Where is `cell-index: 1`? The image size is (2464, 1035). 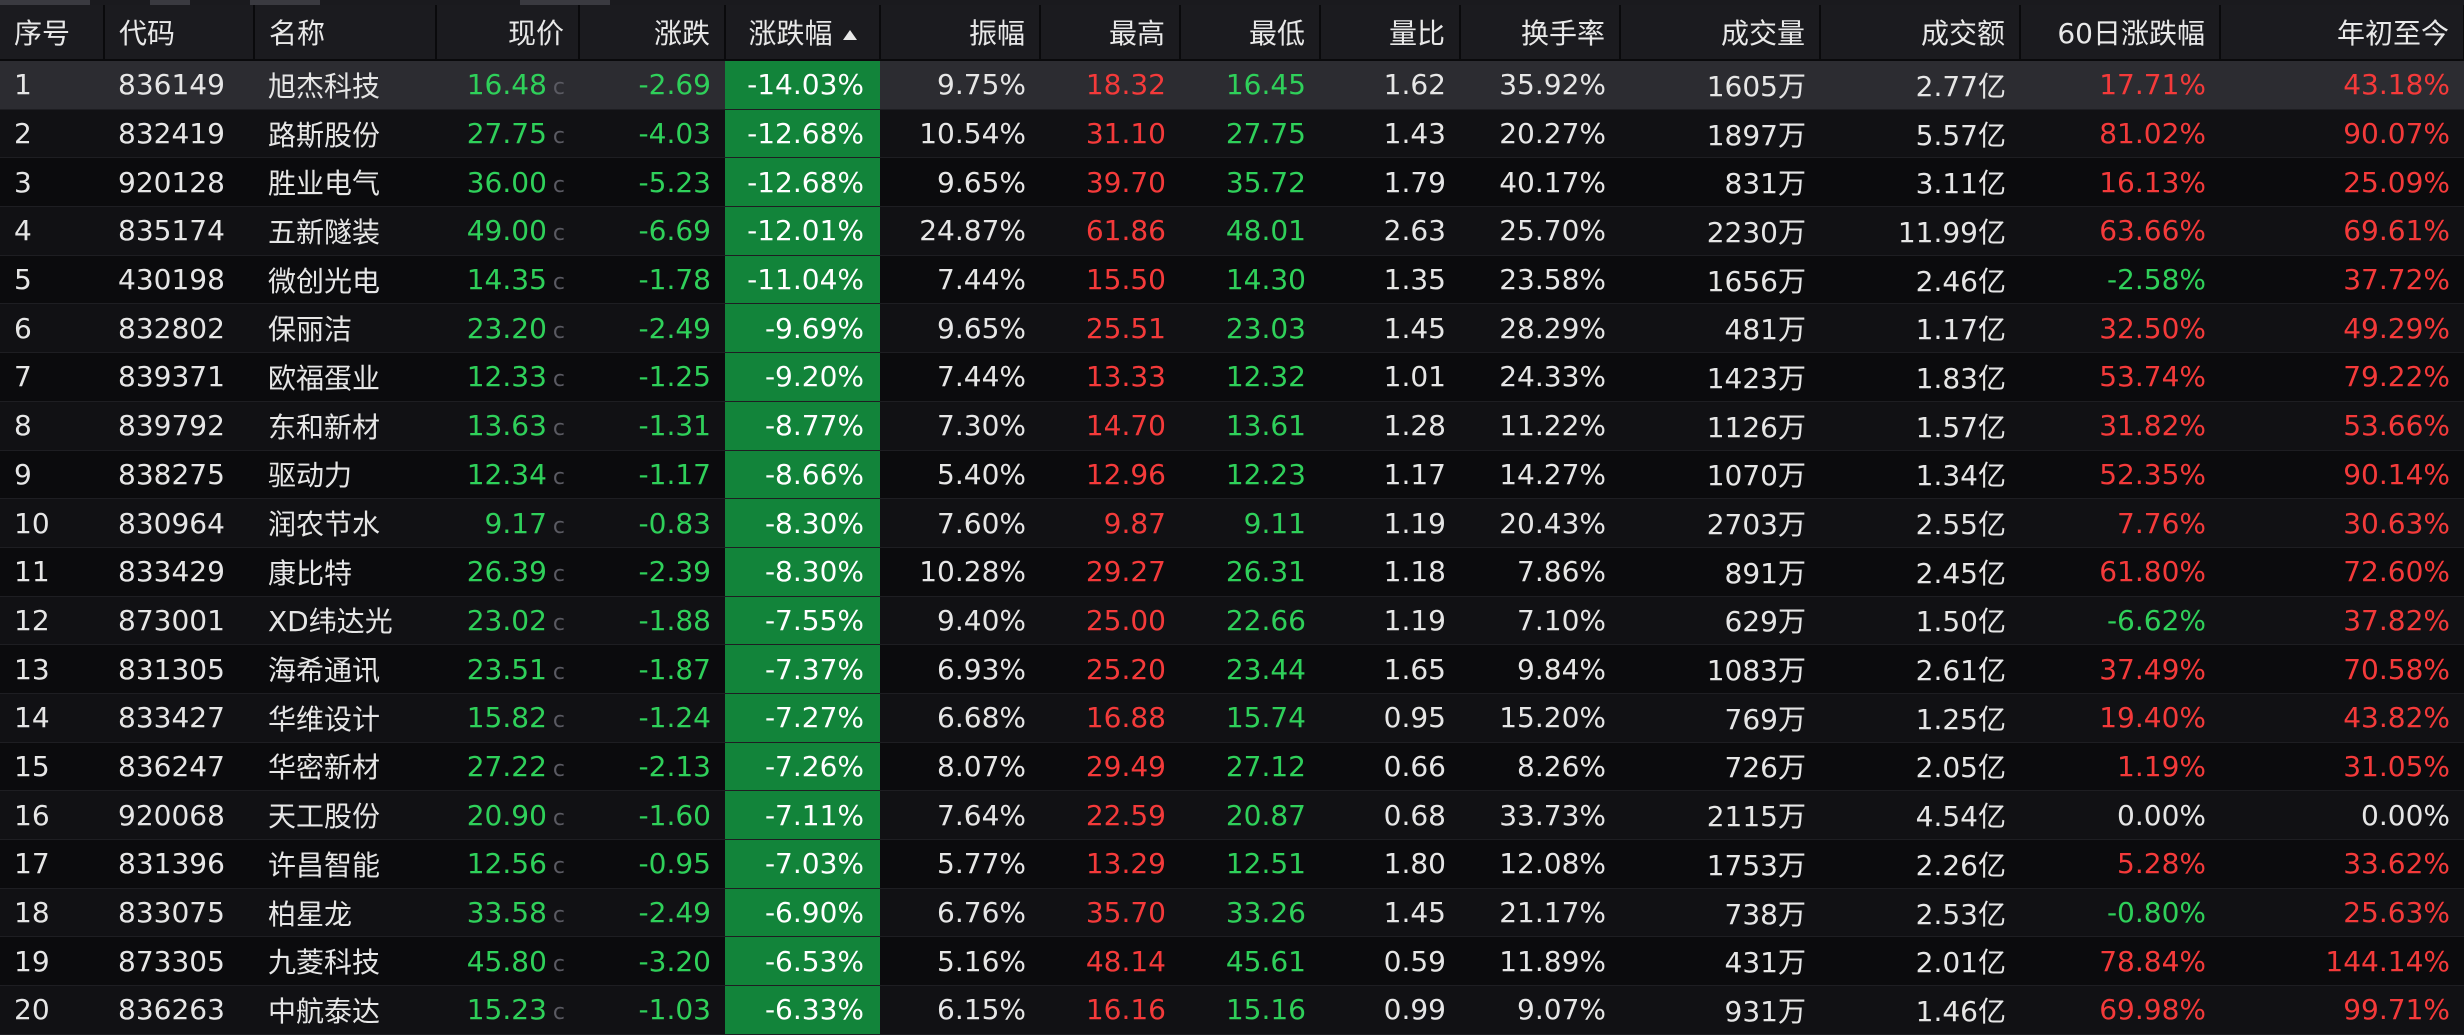
cell-index: 1 is located at coordinates (52, 85).